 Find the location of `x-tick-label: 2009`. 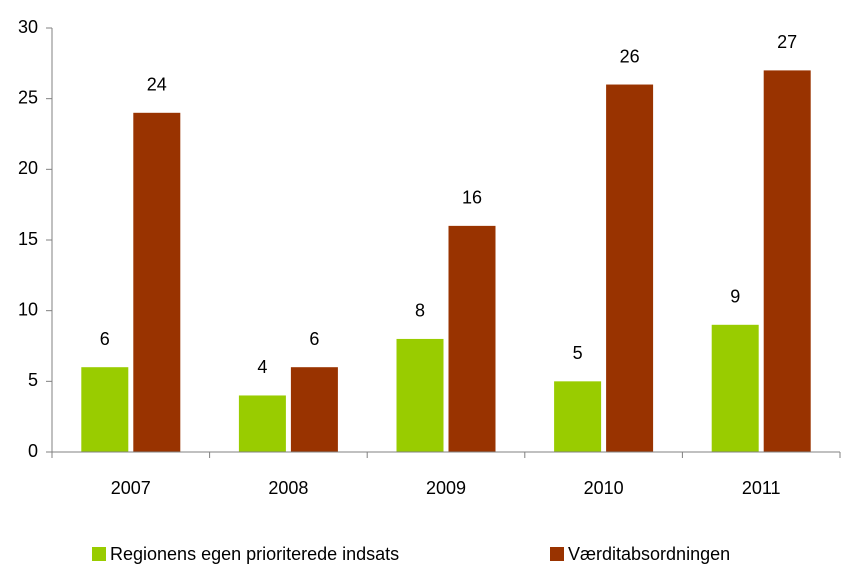

x-tick-label: 2009 is located at coordinates (446, 488).